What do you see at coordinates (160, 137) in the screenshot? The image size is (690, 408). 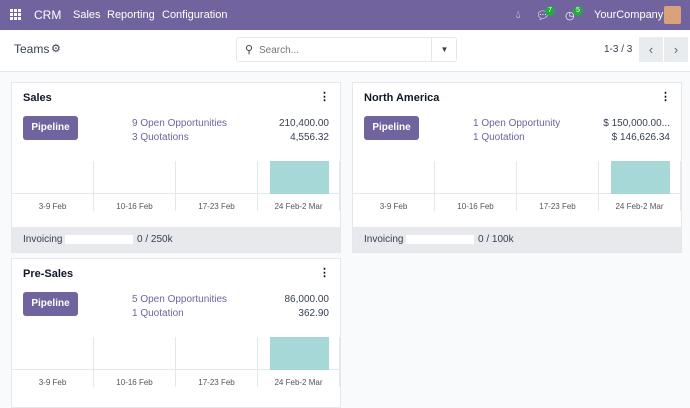 I see `quotations-link: 3 Quotations` at bounding box center [160, 137].